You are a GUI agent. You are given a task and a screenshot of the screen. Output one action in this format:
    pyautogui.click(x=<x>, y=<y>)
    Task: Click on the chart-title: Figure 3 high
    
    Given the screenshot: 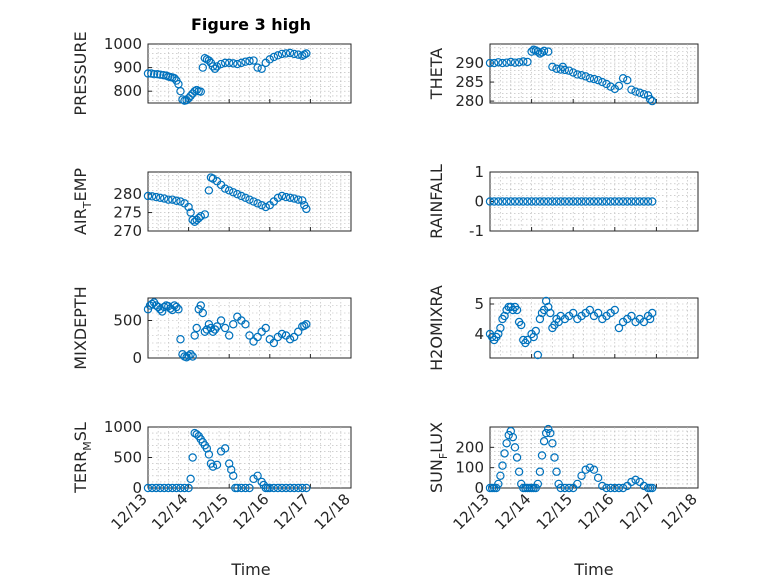 What is the action you would take?
    pyautogui.click(x=251, y=24)
    